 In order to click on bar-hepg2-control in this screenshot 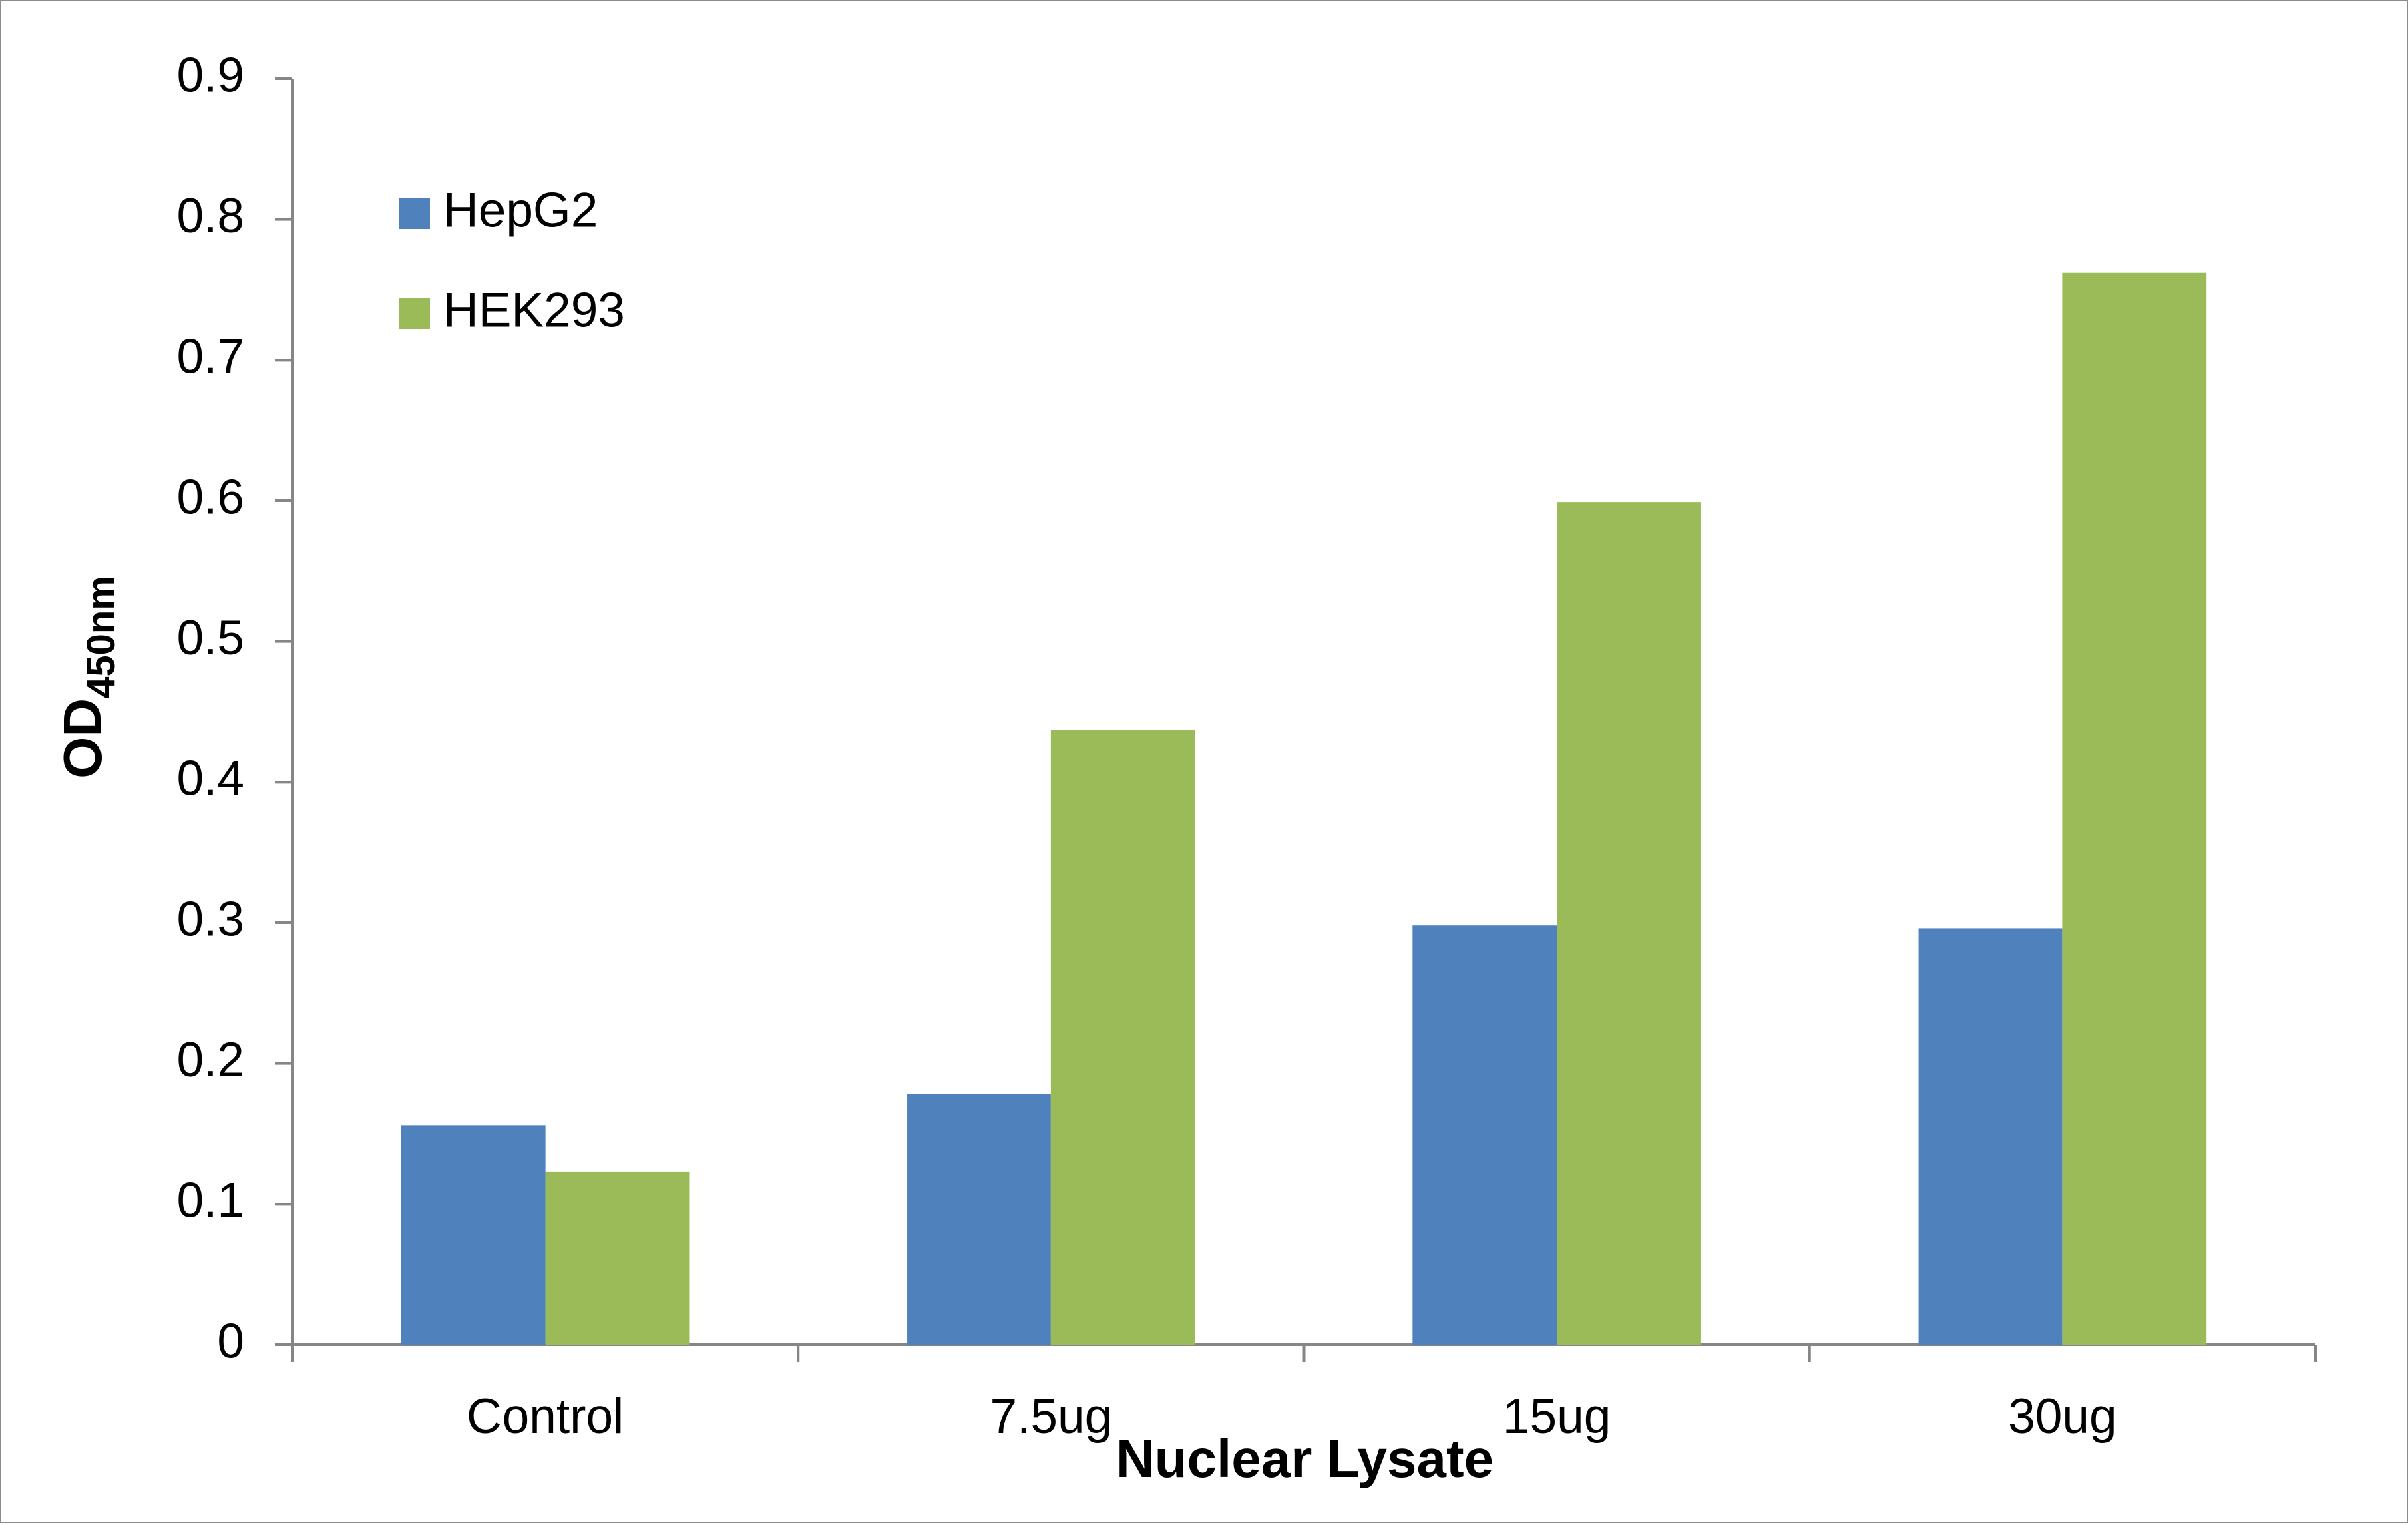, I will do `click(473, 1235)`.